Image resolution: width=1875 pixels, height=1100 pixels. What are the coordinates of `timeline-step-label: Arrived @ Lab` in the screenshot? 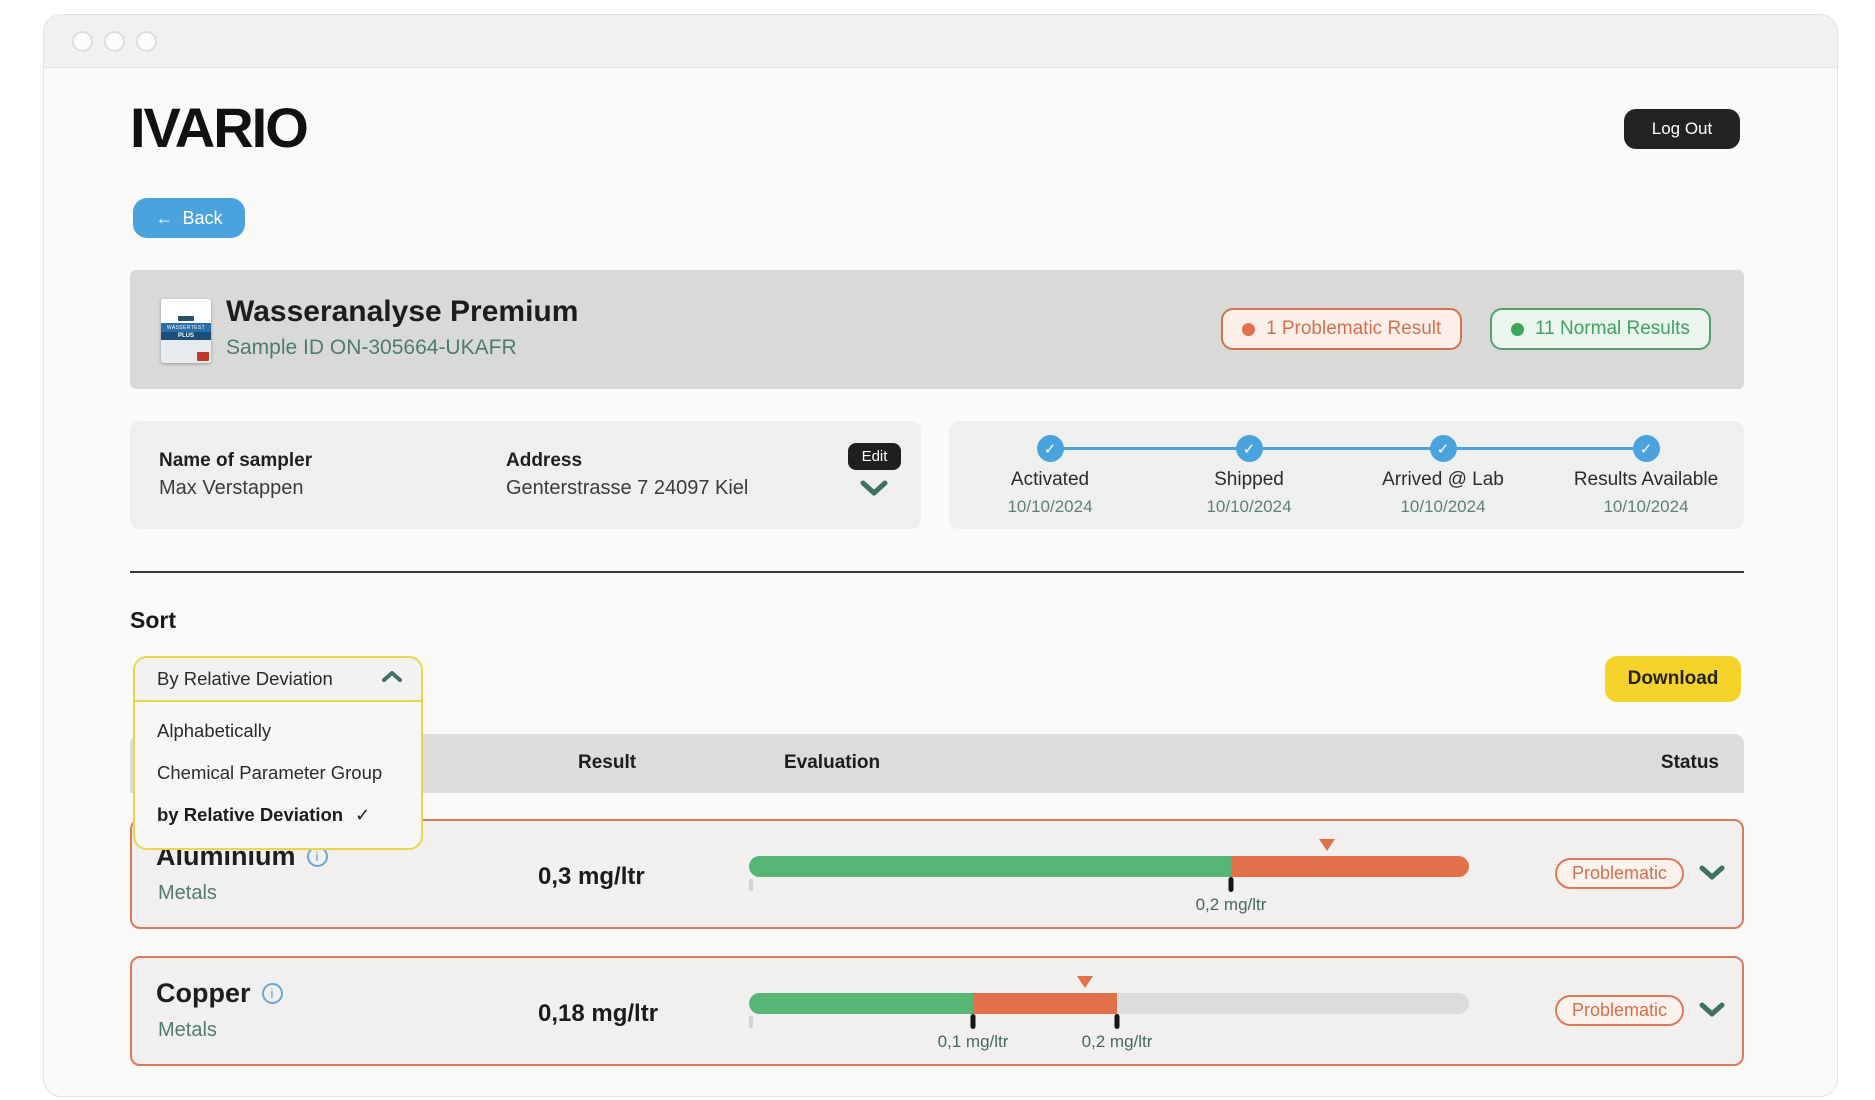 It's located at (1443, 479).